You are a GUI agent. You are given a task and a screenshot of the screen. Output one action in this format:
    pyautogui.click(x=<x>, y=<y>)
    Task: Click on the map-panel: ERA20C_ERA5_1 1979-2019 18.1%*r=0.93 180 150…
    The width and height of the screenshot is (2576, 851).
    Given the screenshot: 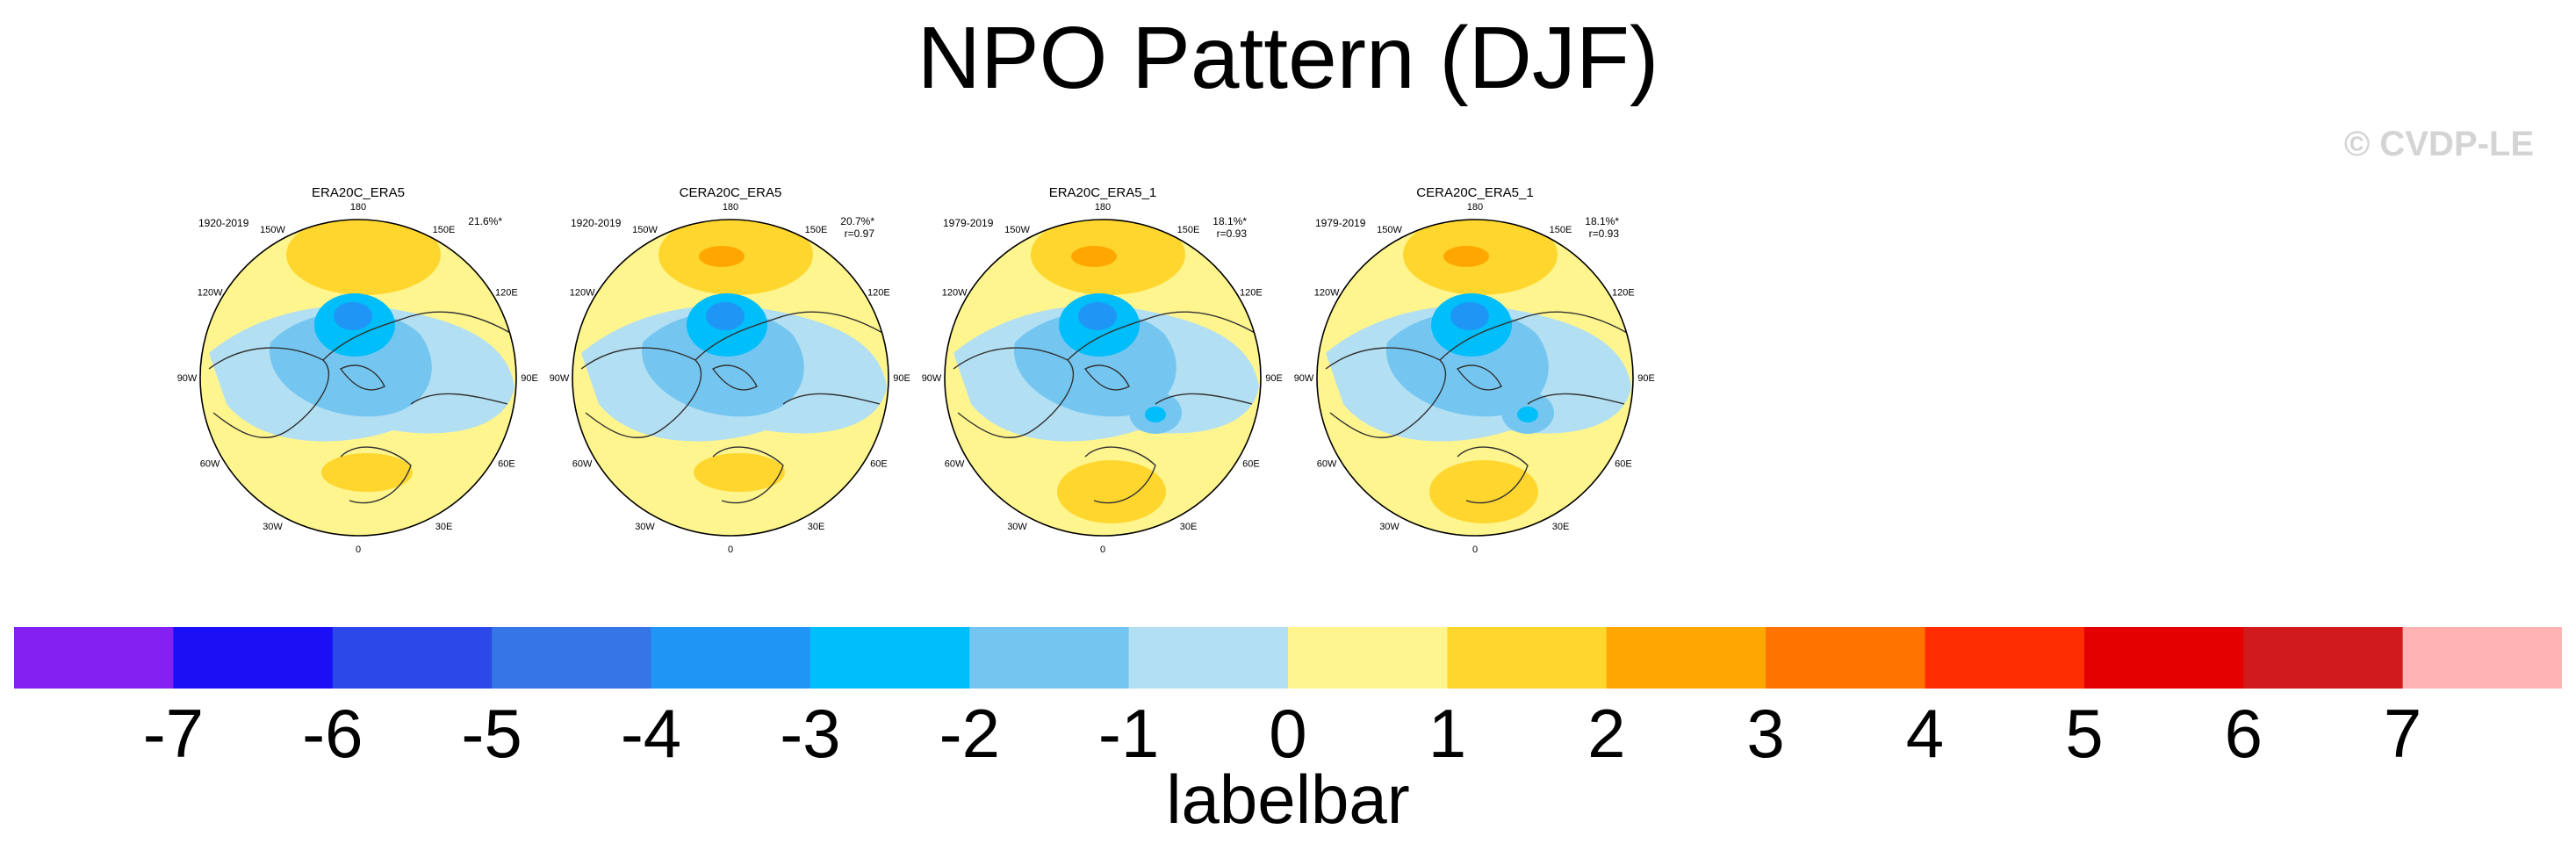 What is the action you would take?
    pyautogui.click(x=1102, y=370)
    